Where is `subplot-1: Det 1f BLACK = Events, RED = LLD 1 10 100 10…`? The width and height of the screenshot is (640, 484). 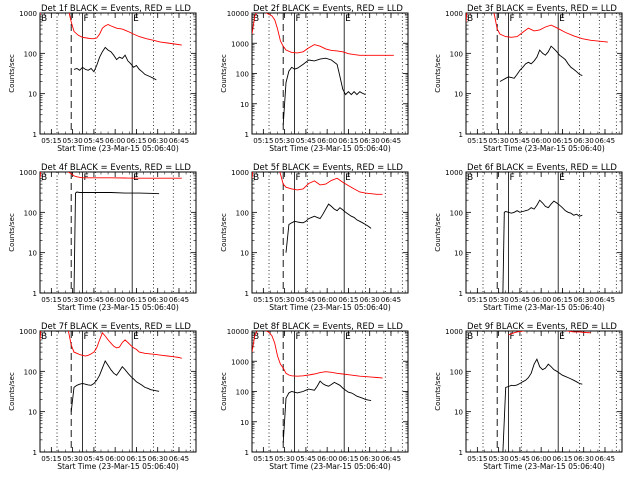 subplot-1: Det 1f BLACK = Events, RED = LLD 1 10 100 10… is located at coordinates (102, 78).